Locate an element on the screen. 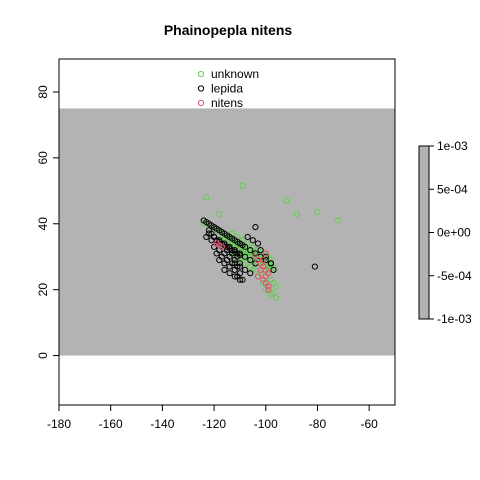  data-points is located at coordinates (271, 242).